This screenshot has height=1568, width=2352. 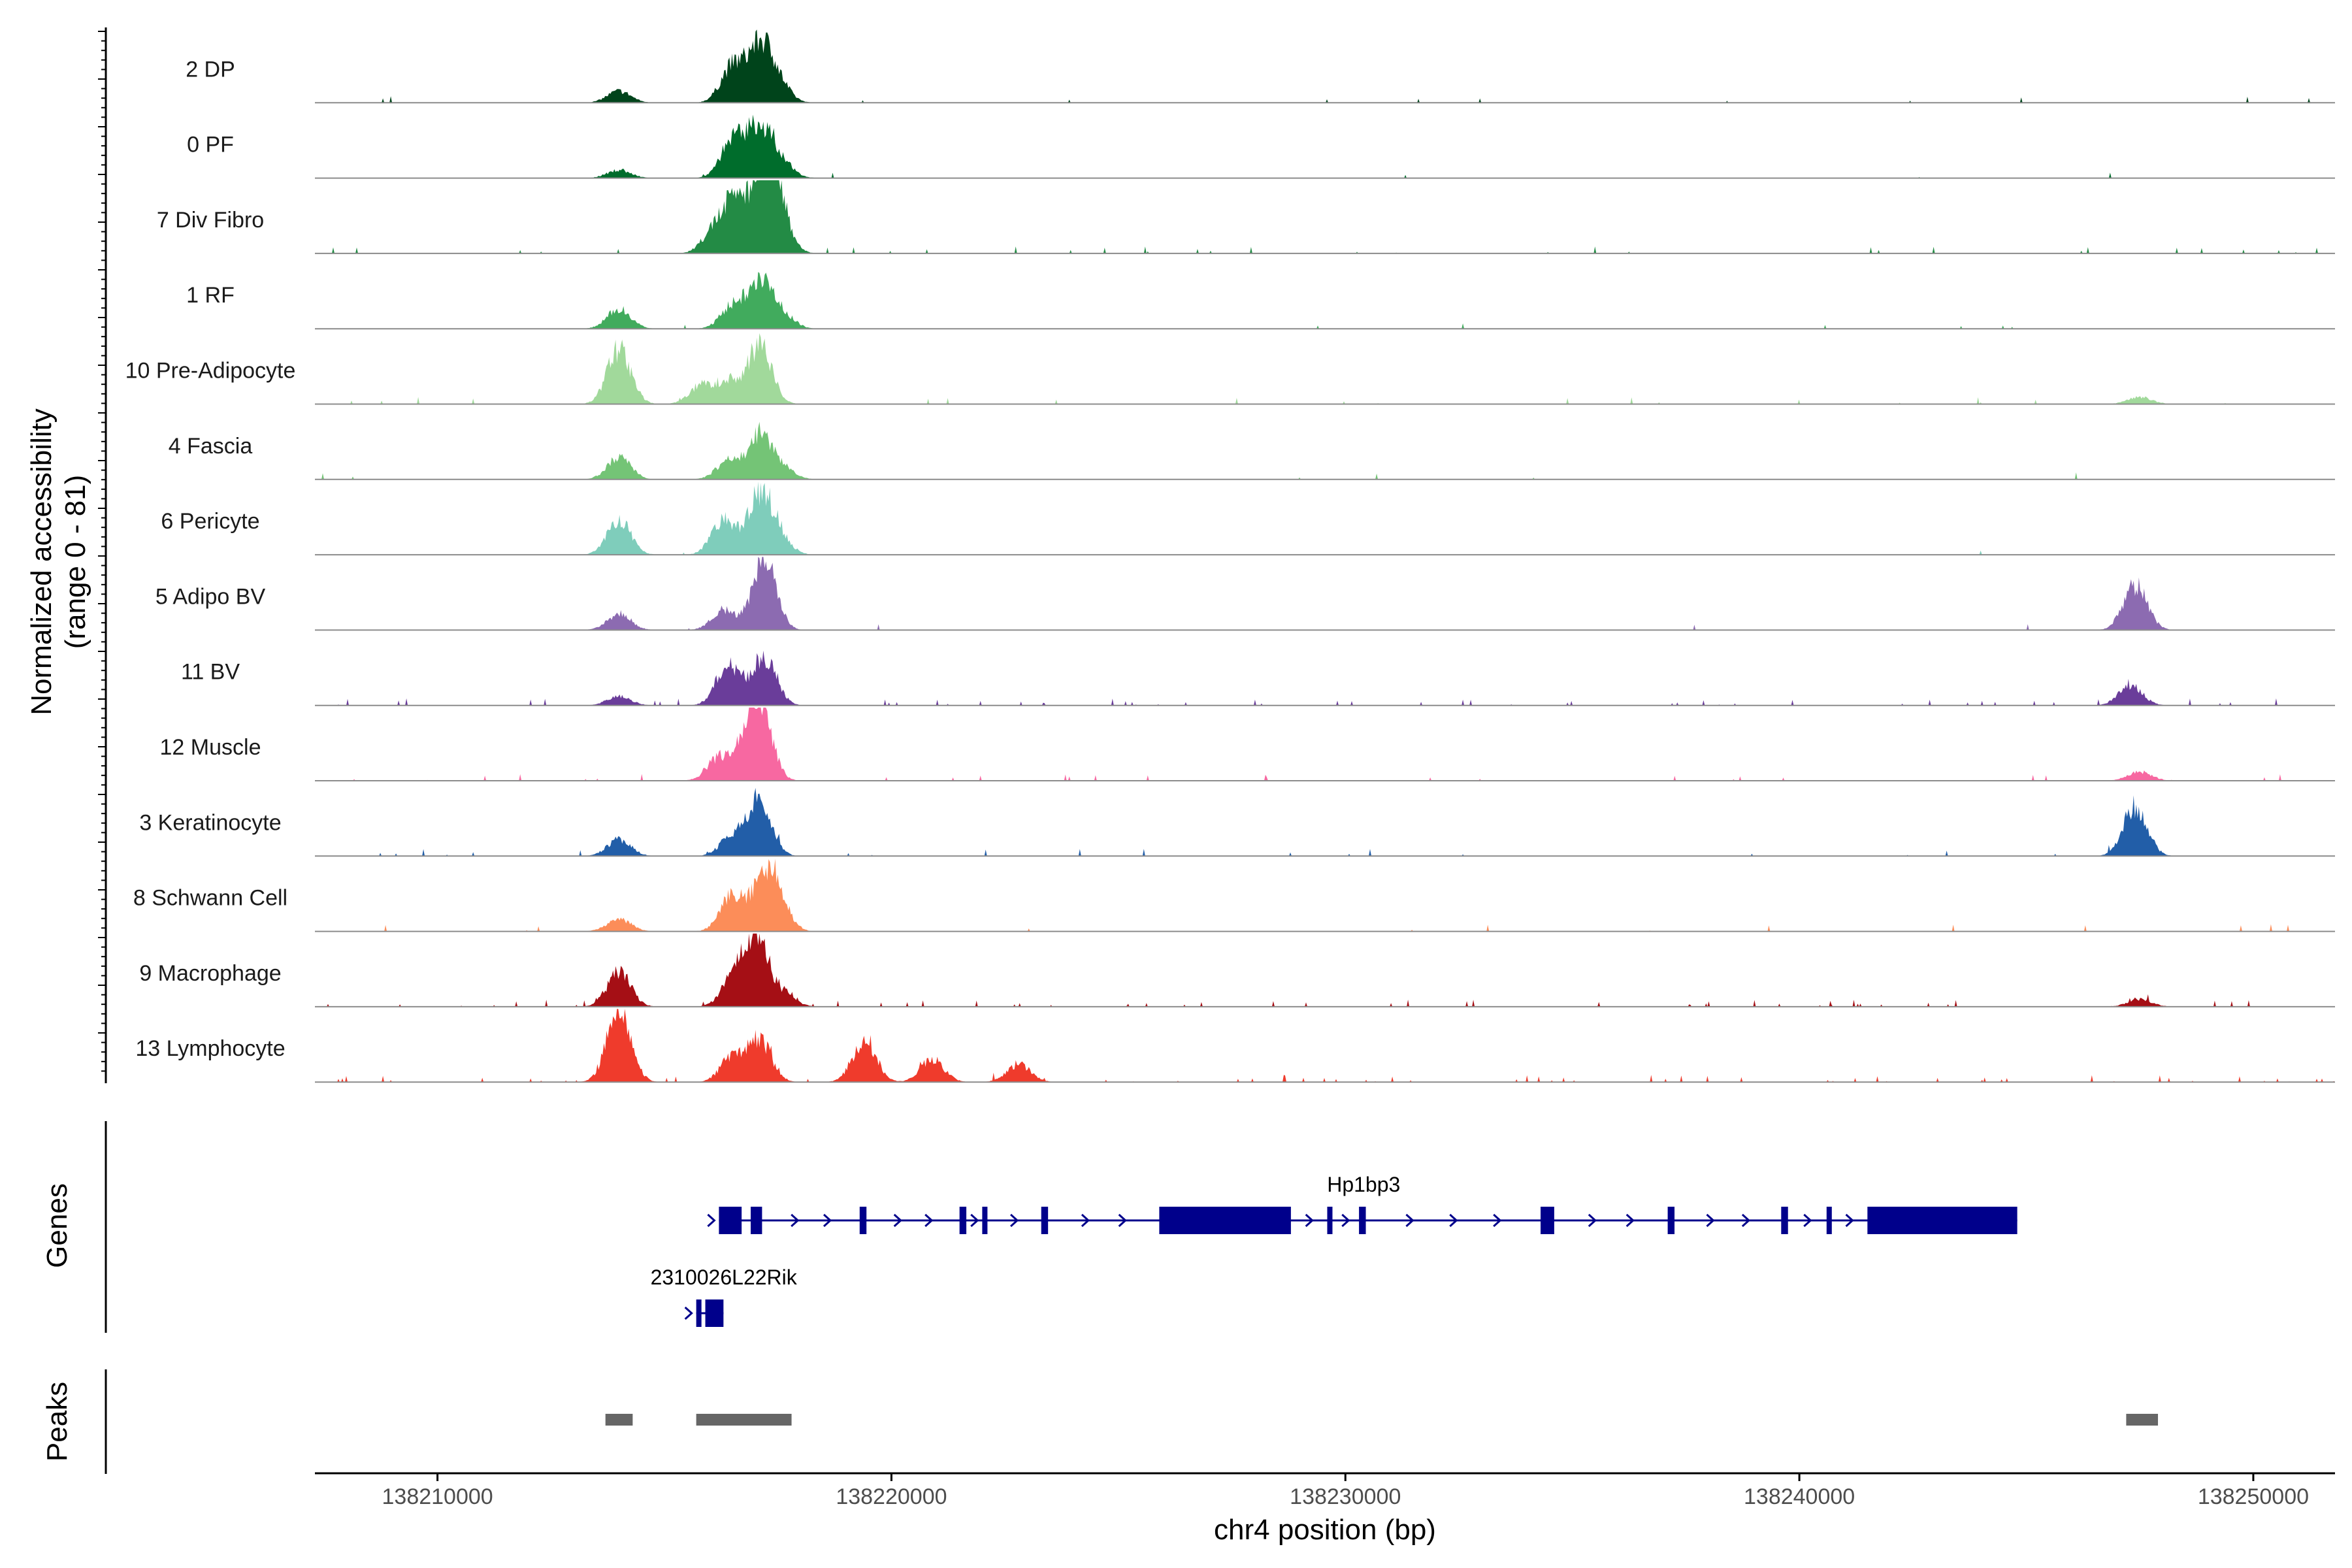 What do you see at coordinates (1362, 1203) in the screenshot?
I see `gene-hp1bp3: Hp1bp3` at bounding box center [1362, 1203].